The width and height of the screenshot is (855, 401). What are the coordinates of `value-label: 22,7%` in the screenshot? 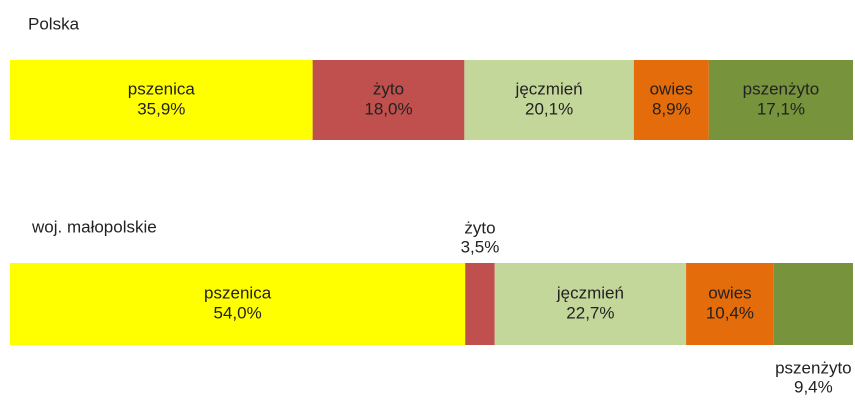 It's located at (590, 312).